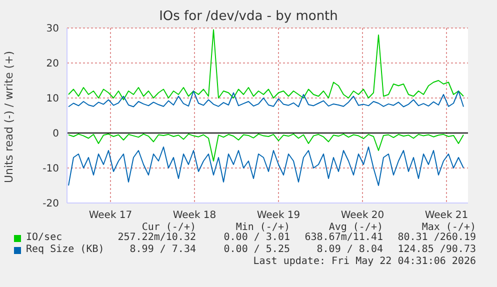 The height and width of the screenshot is (287, 497). I want to click on y-tick-label: 30, so click(52, 29).